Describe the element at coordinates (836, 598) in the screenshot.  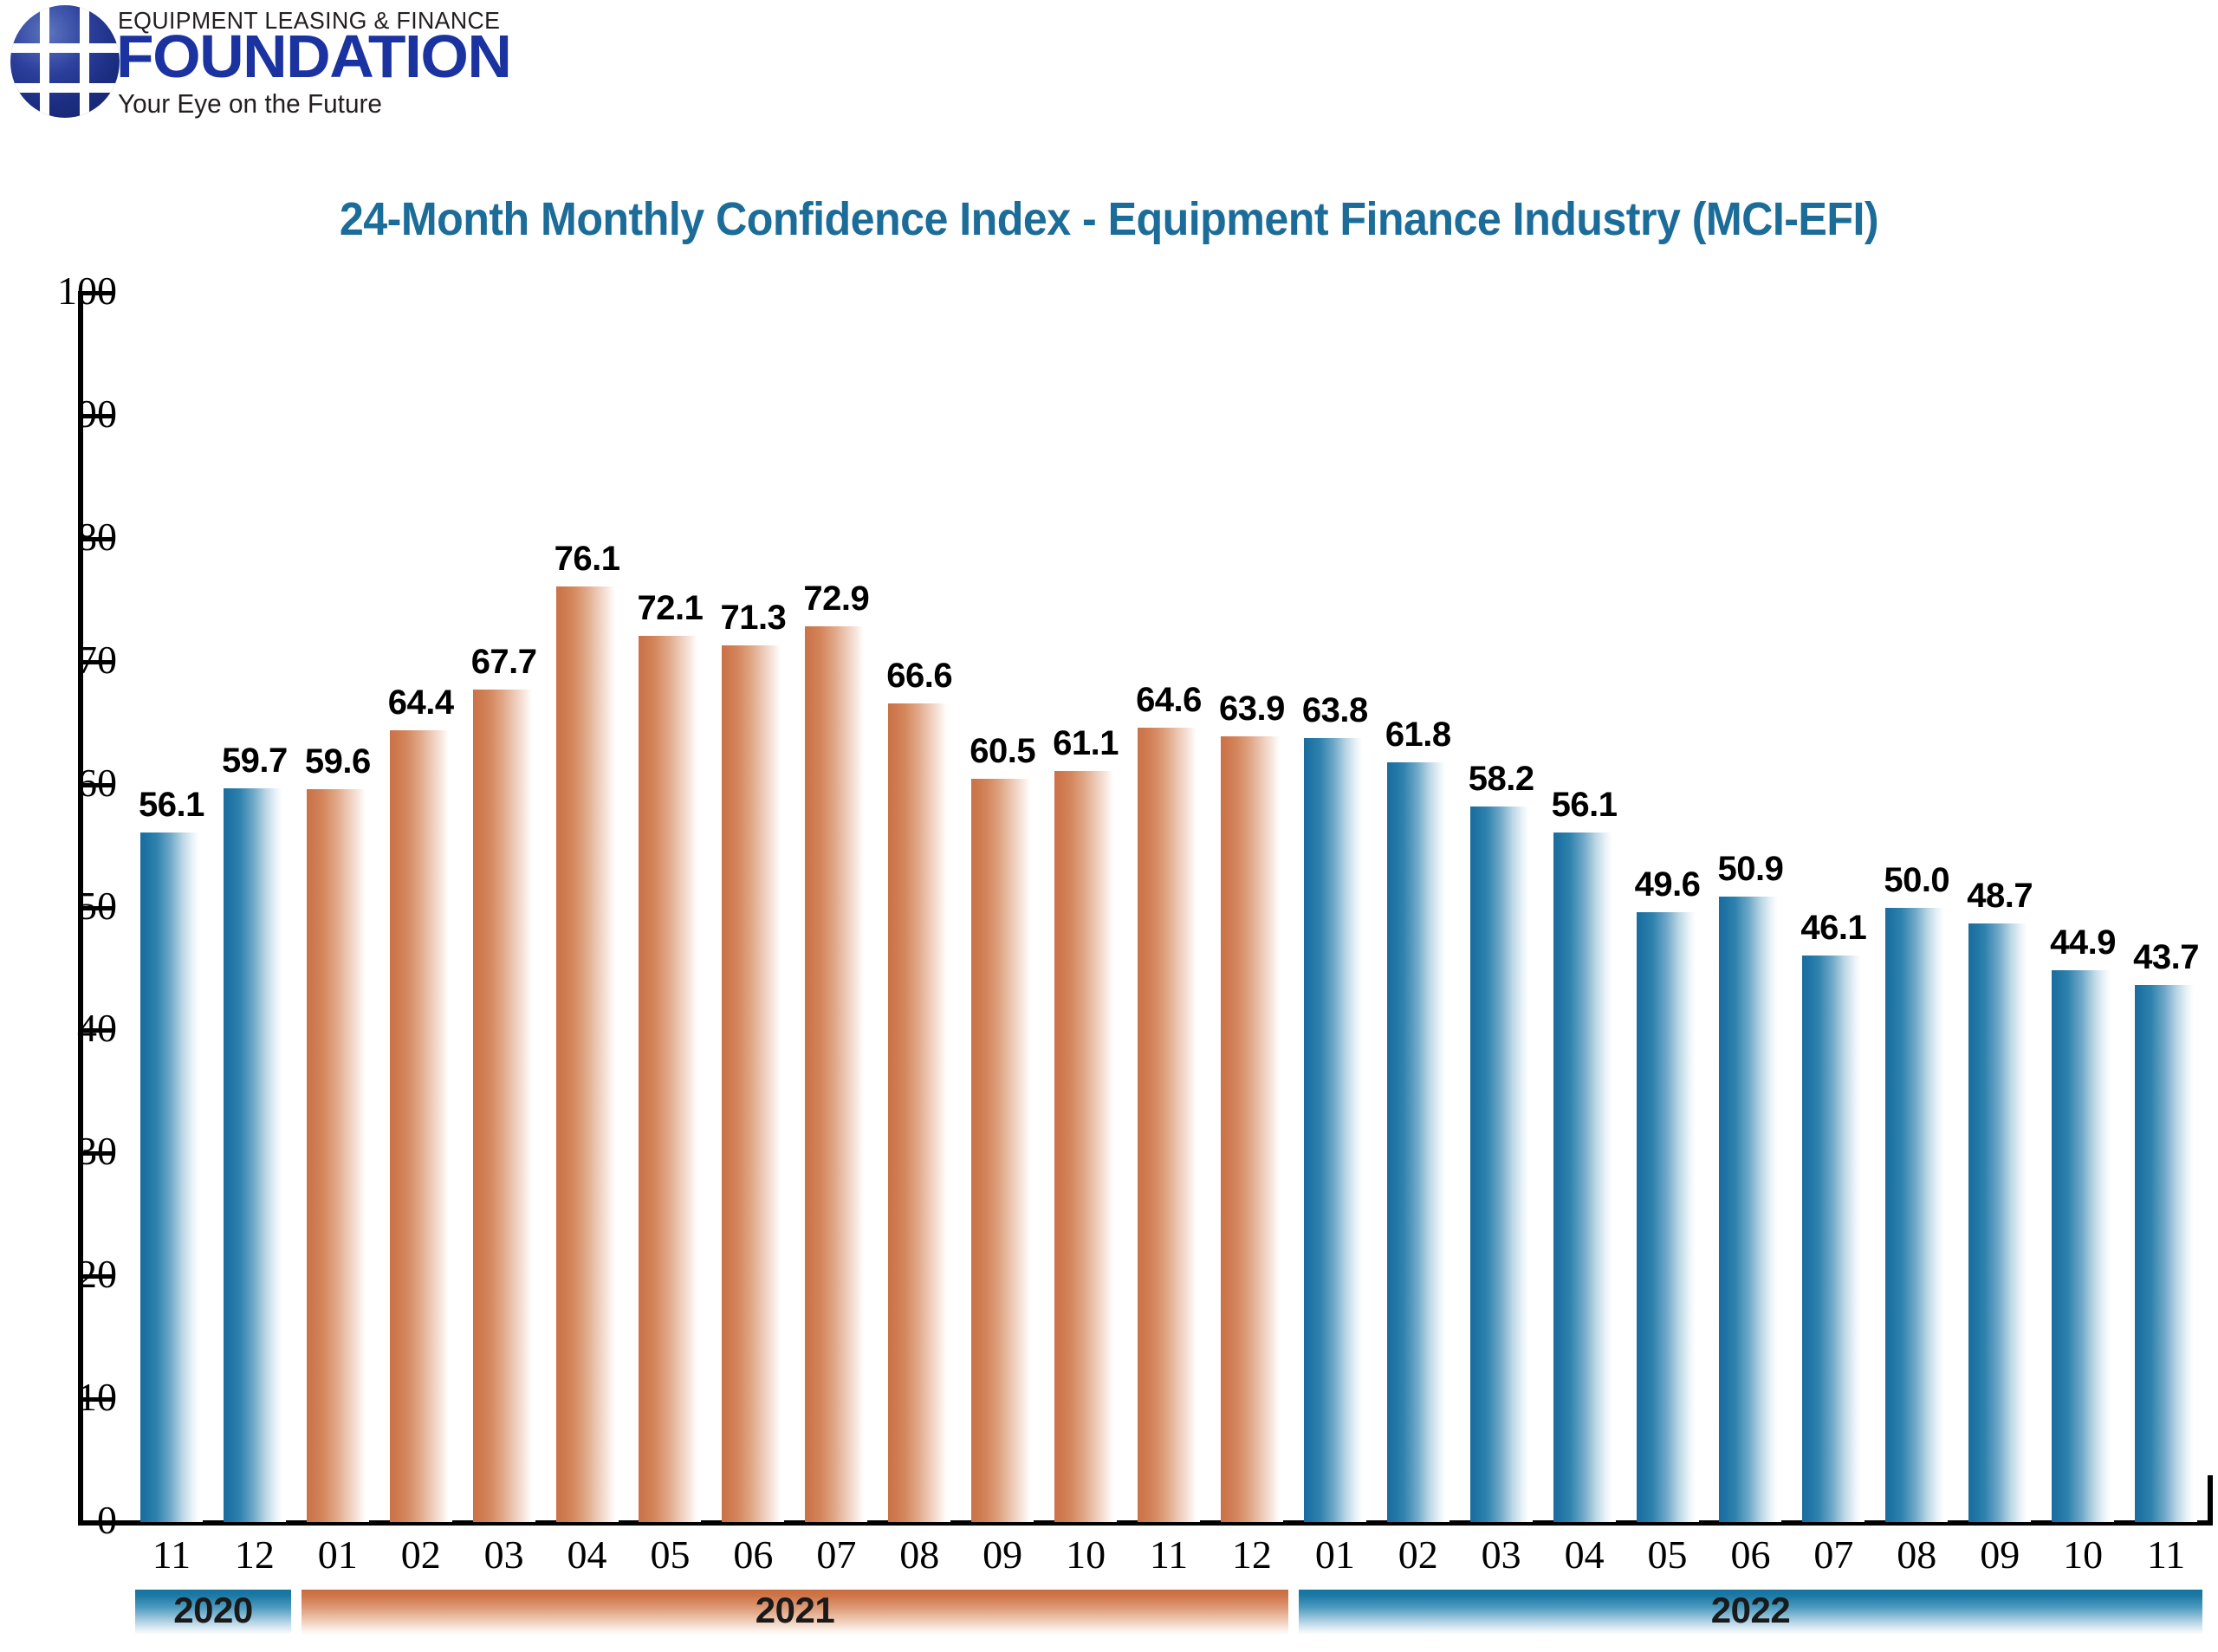
I see `bar-value-label: 72.9` at that location.